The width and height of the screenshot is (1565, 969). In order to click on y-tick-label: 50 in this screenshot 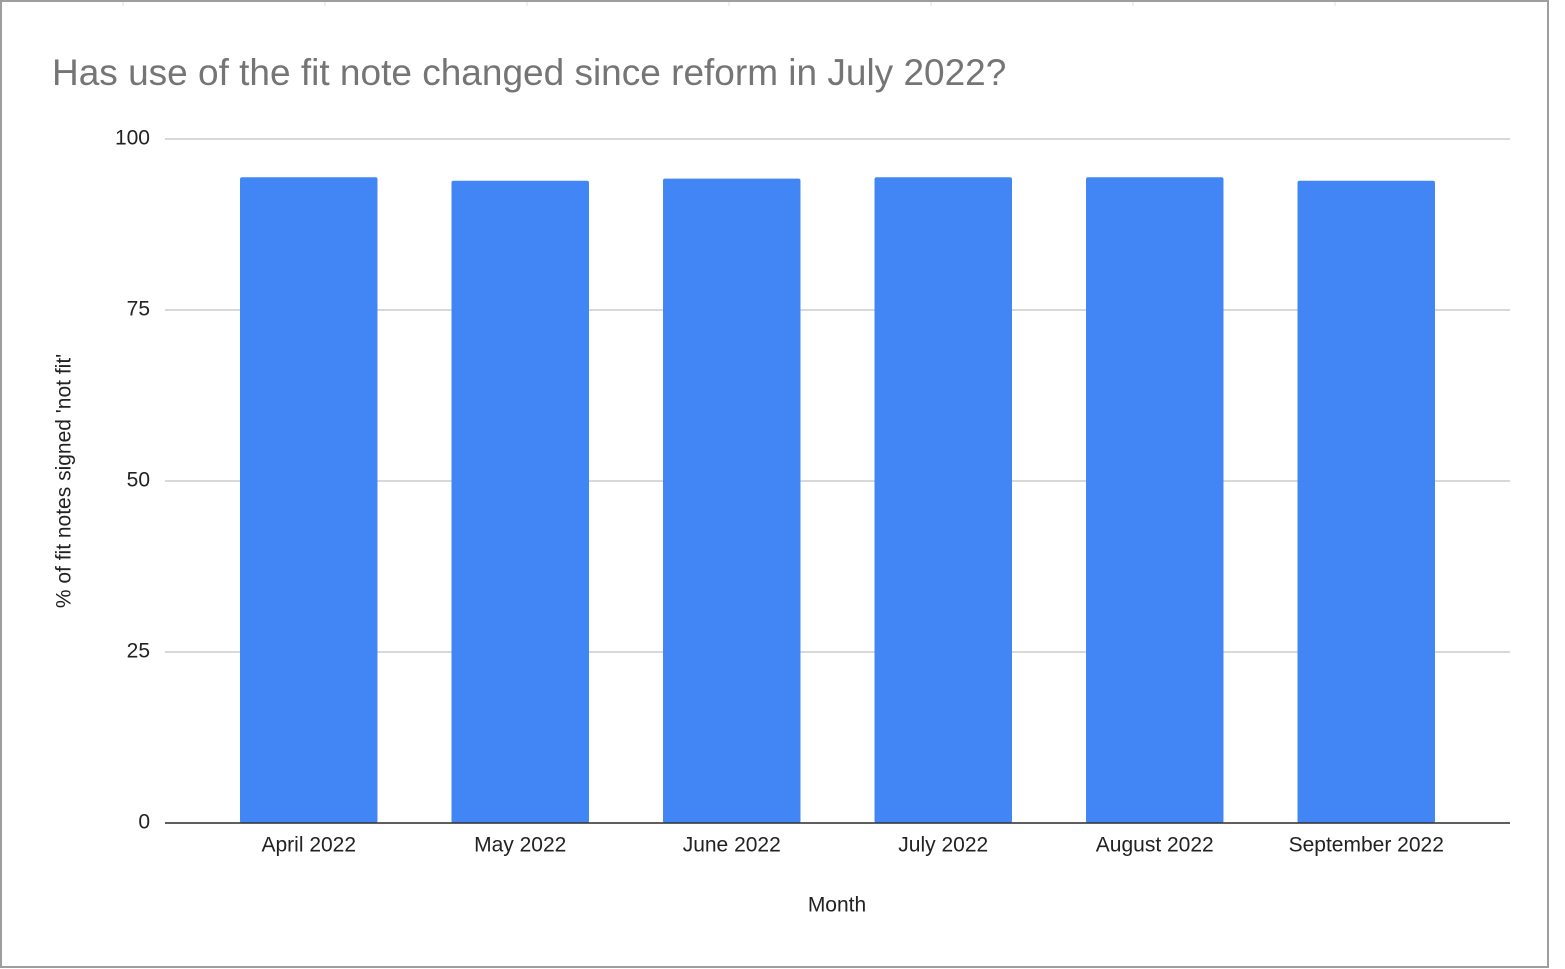, I will do `click(138, 480)`.